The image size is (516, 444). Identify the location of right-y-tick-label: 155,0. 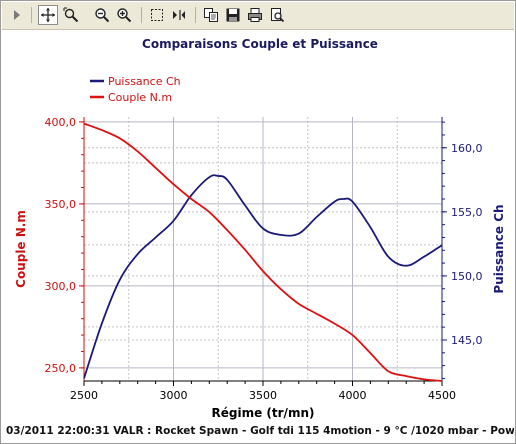
(467, 212).